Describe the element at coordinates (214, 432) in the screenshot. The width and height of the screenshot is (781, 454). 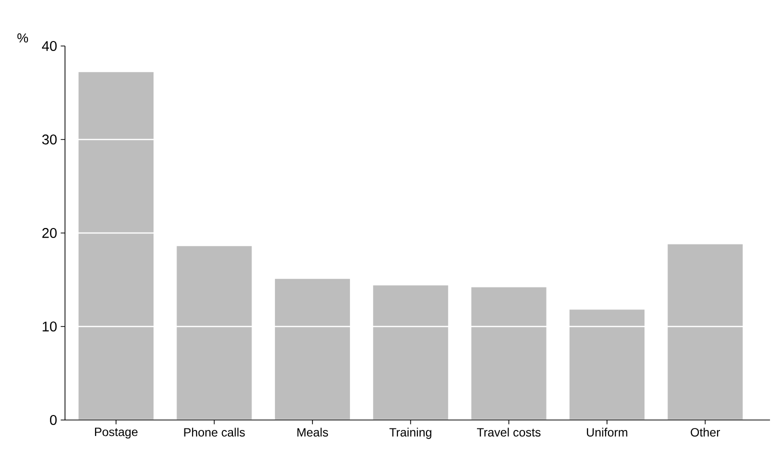
I see `x-tick-label: Phone calls` at that location.